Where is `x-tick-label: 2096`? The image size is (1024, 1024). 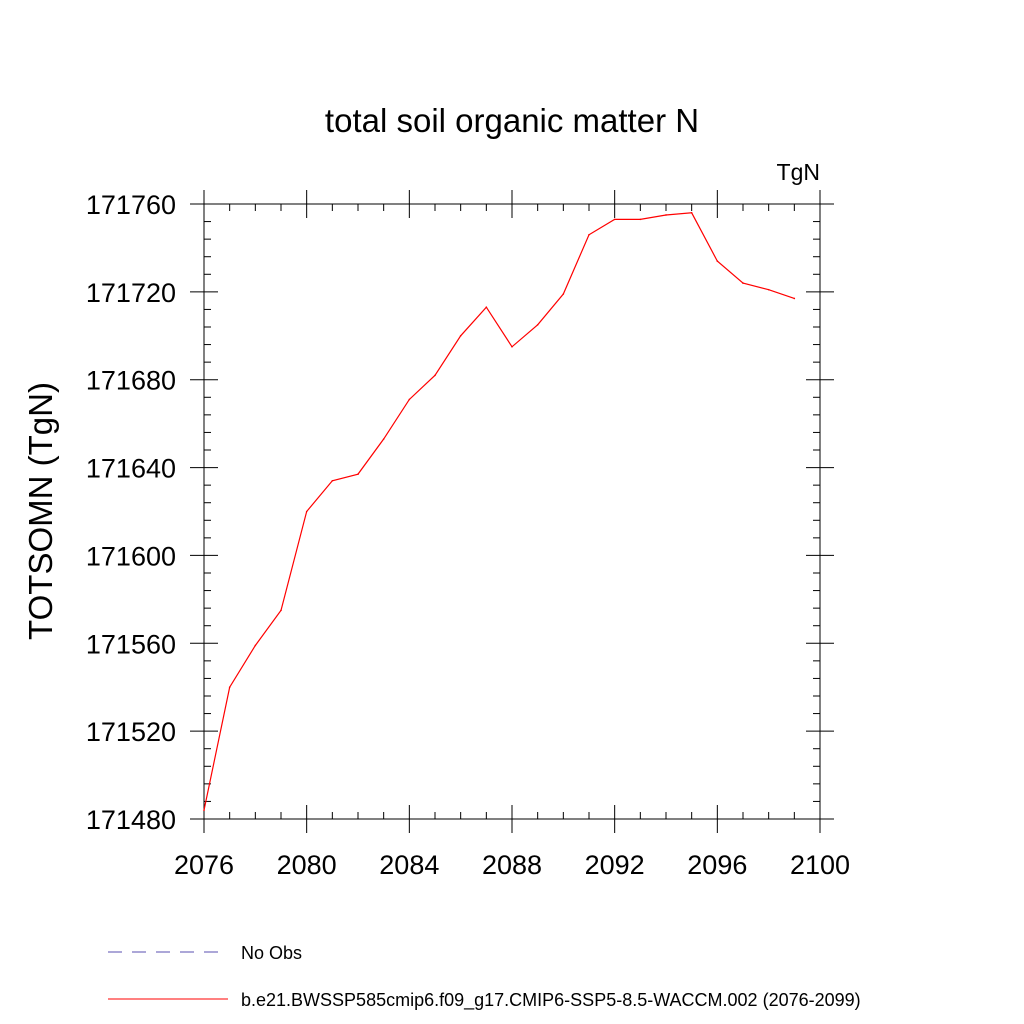 x-tick-label: 2096 is located at coordinates (717, 865).